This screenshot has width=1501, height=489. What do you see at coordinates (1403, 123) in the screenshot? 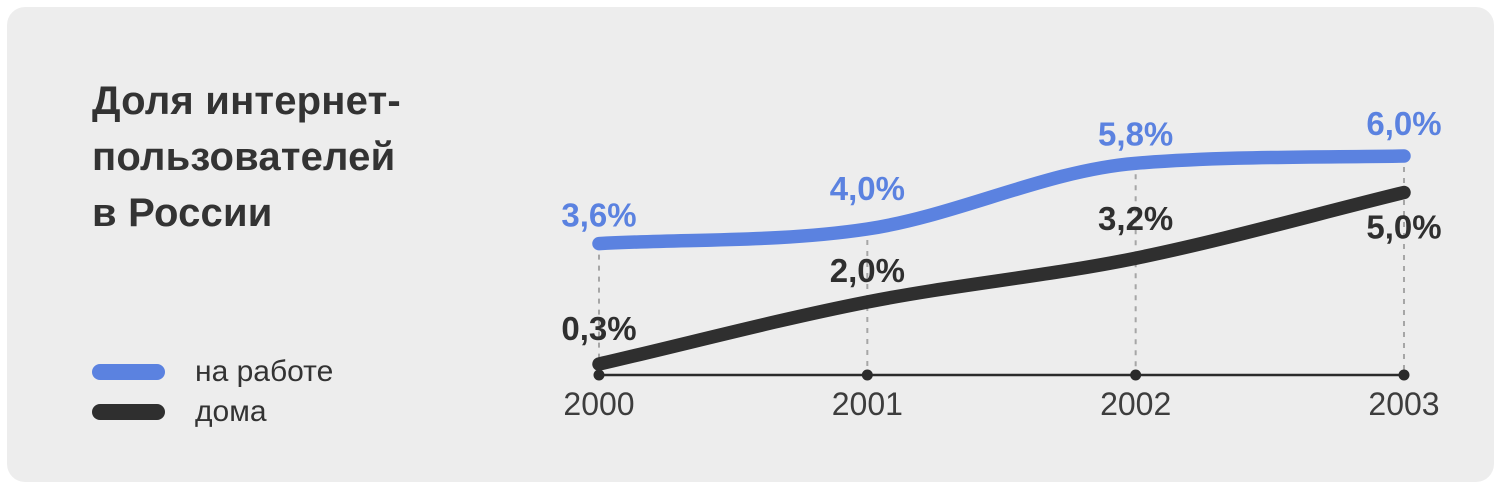
I see `value-label-work-2003: 6,0%` at bounding box center [1403, 123].